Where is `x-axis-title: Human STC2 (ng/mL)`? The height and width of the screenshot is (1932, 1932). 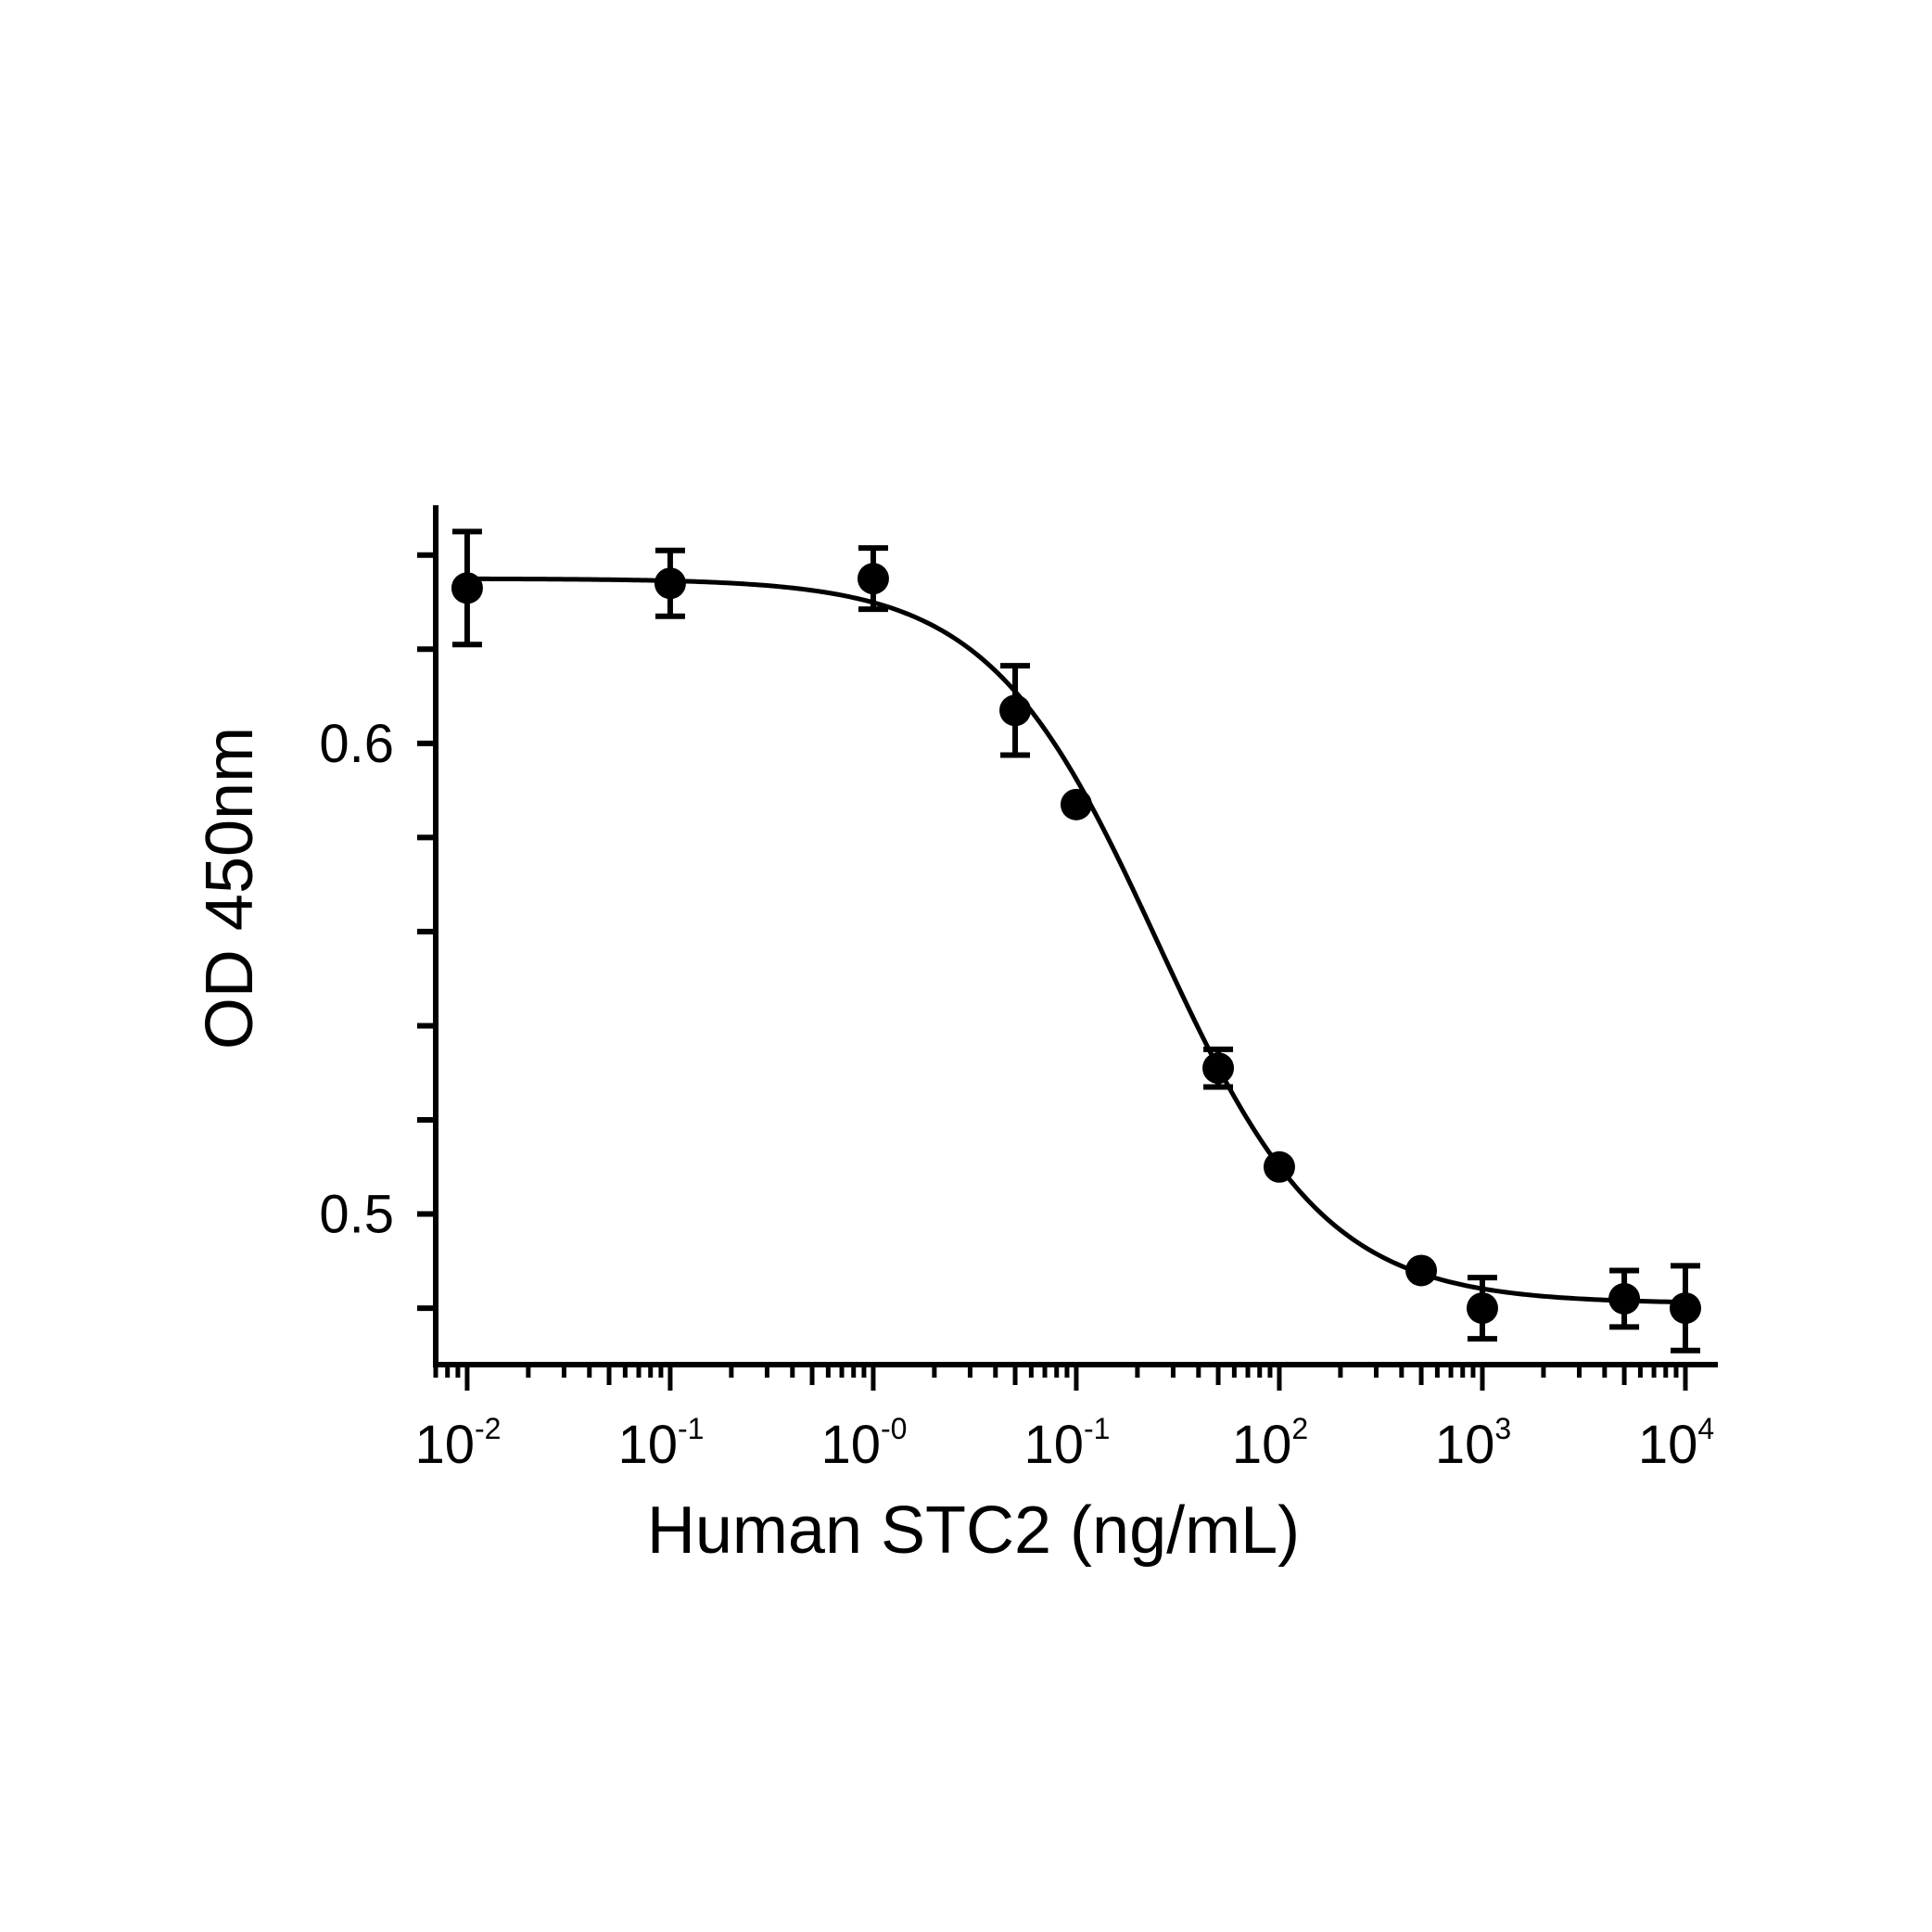
x-axis-title: Human STC2 (ng/mL) is located at coordinates (973, 1530).